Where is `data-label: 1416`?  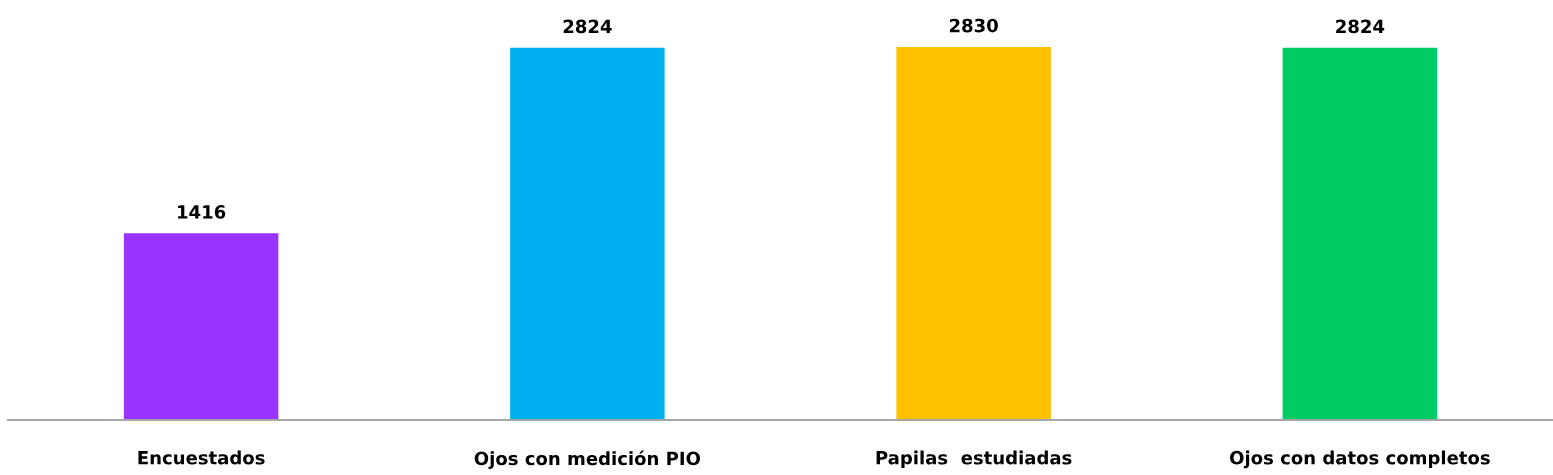
data-label: 1416 is located at coordinates (202, 212).